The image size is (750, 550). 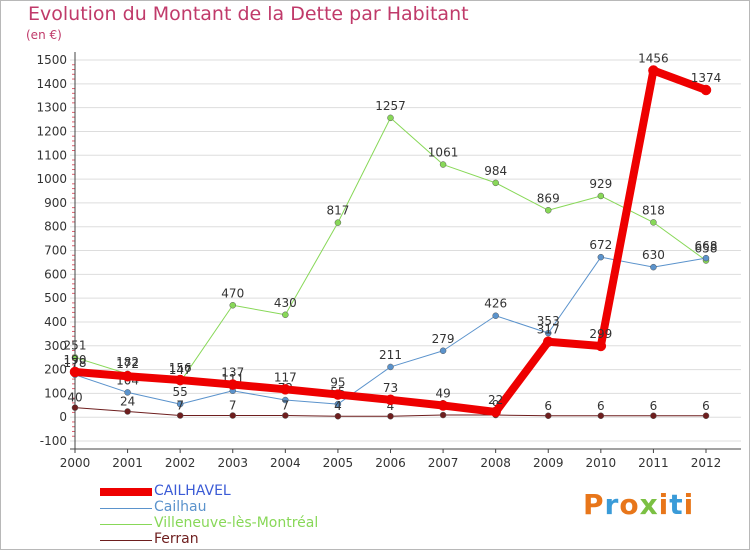 What do you see at coordinates (75, 363) in the screenshot?
I see `data-label: 178` at bounding box center [75, 363].